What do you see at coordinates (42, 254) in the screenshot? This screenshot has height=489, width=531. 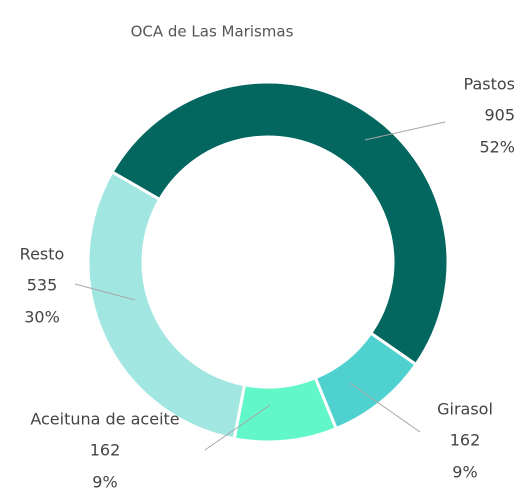 I see `category-label: Resto` at bounding box center [42, 254].